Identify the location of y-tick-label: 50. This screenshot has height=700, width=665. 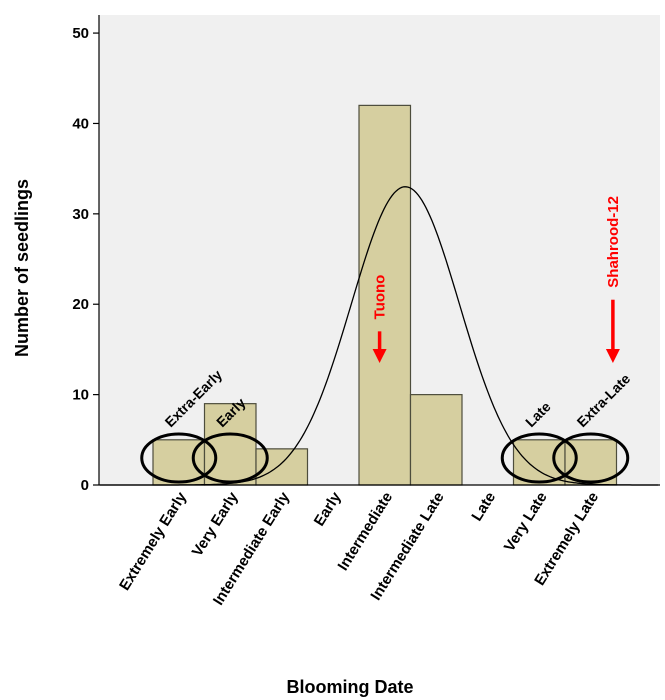
(80, 33).